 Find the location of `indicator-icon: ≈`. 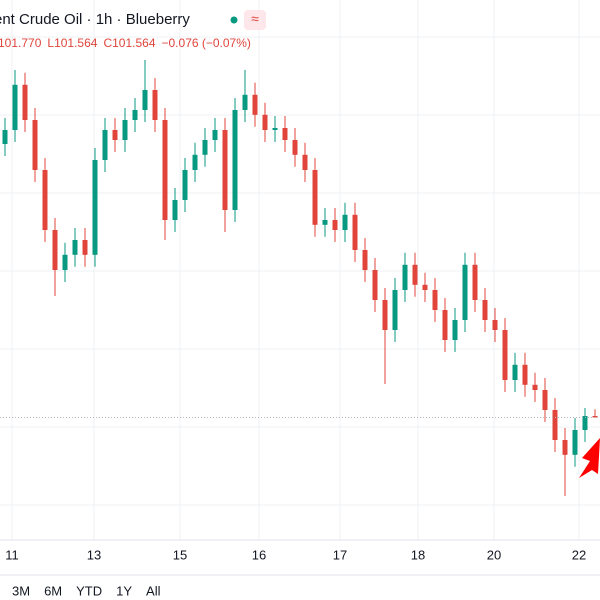

indicator-icon: ≈ is located at coordinates (255, 19).